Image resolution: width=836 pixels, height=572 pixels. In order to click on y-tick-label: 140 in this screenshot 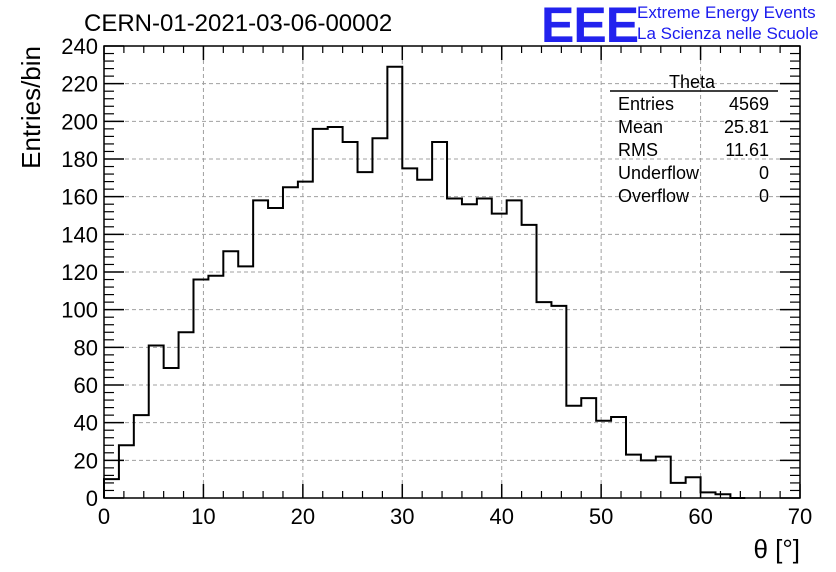, I will do `click(79, 234)`.